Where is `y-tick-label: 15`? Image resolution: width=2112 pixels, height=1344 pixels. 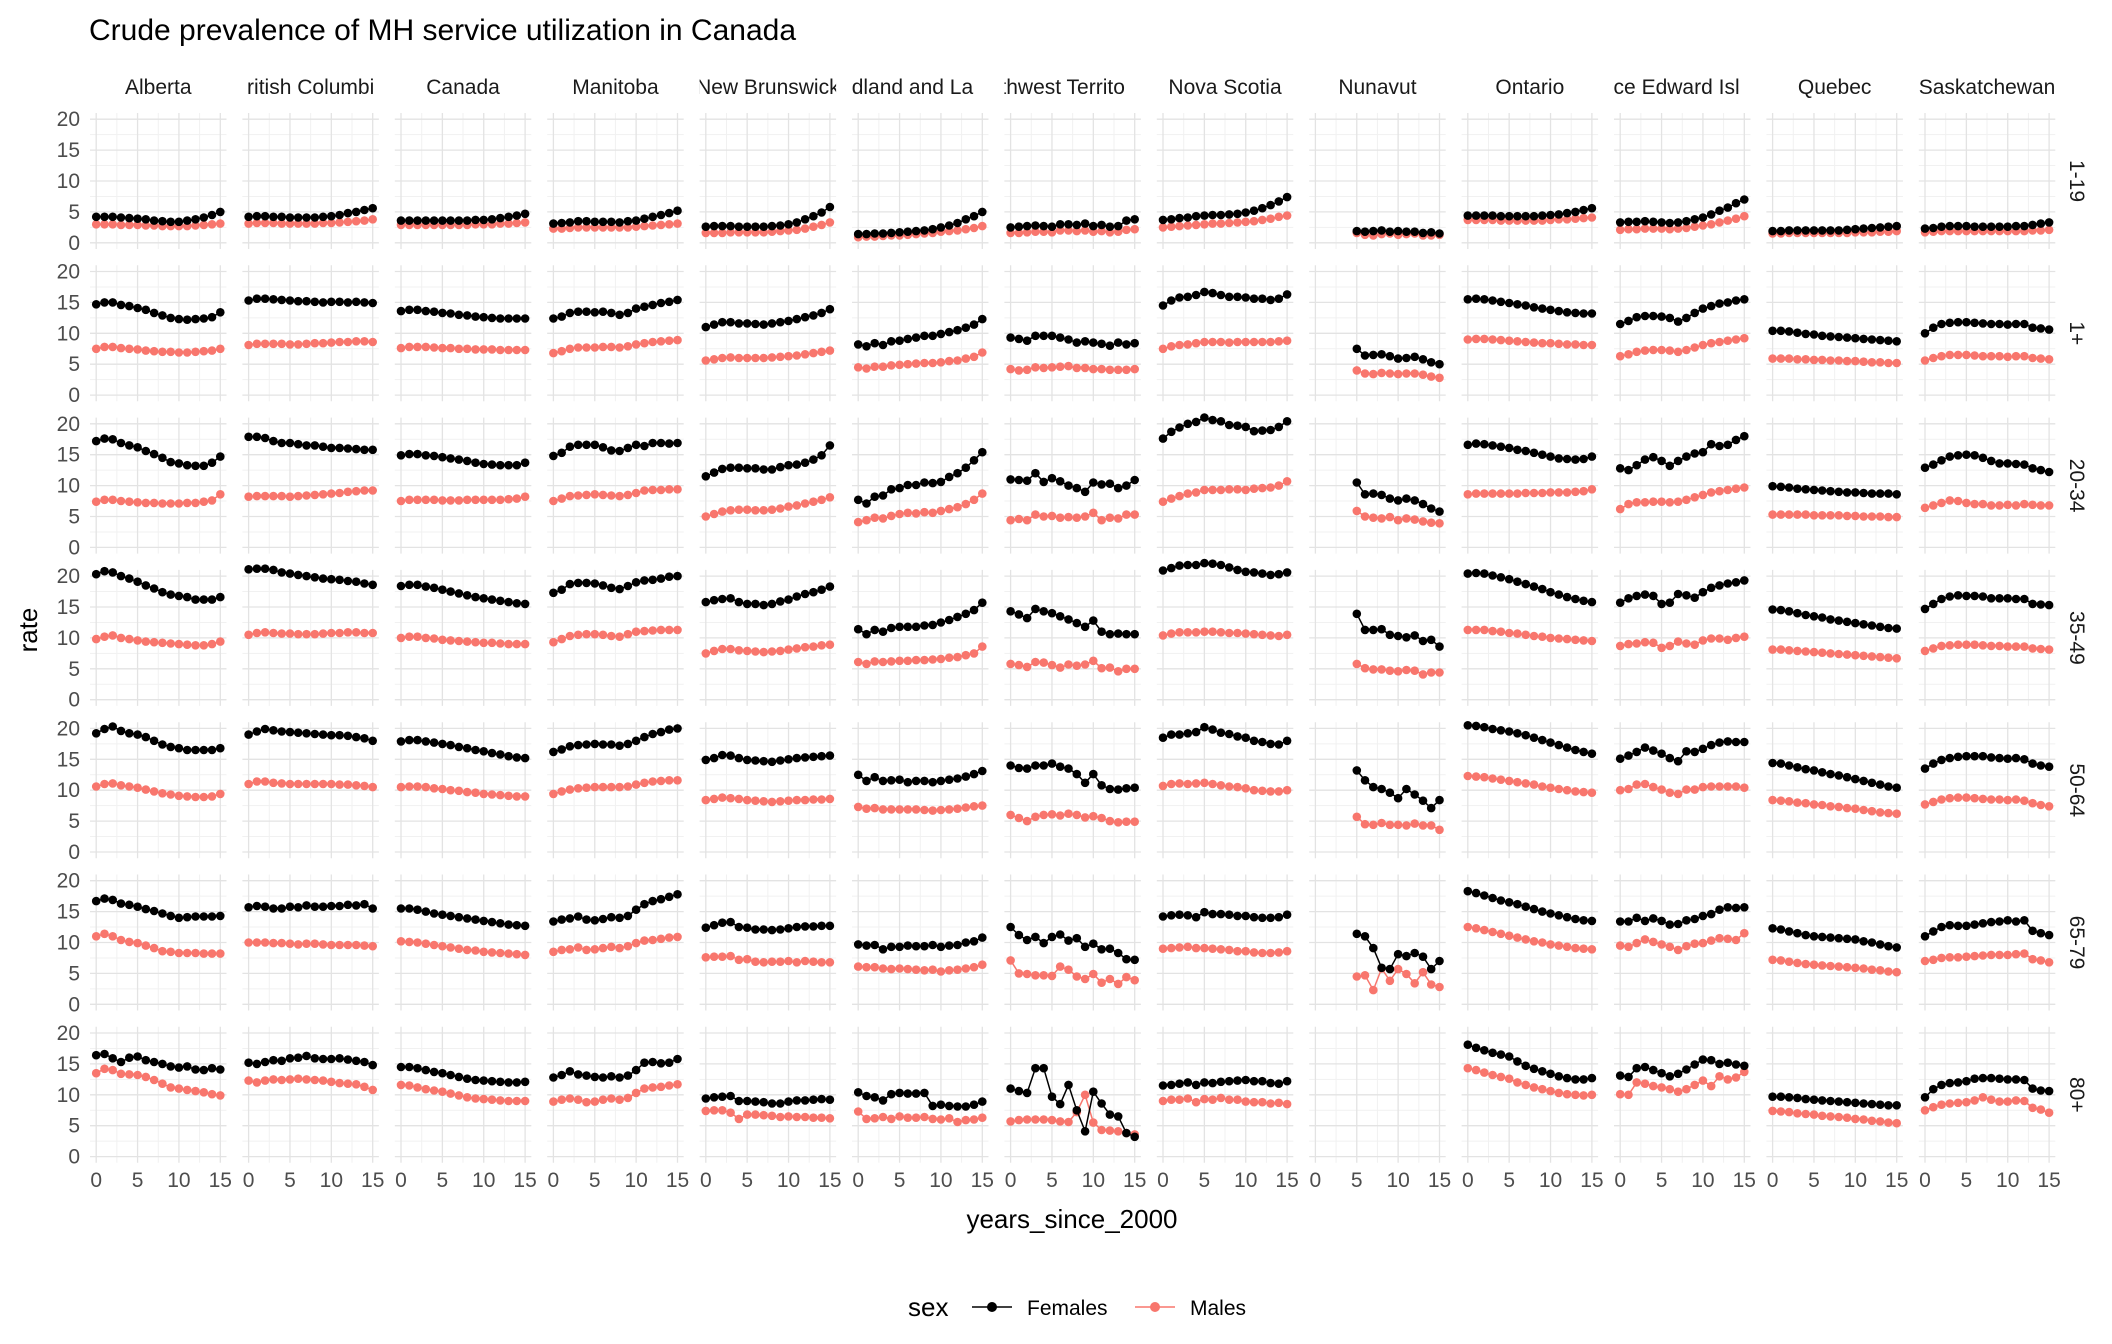
y-tick-label: 15 is located at coordinates (68, 150).